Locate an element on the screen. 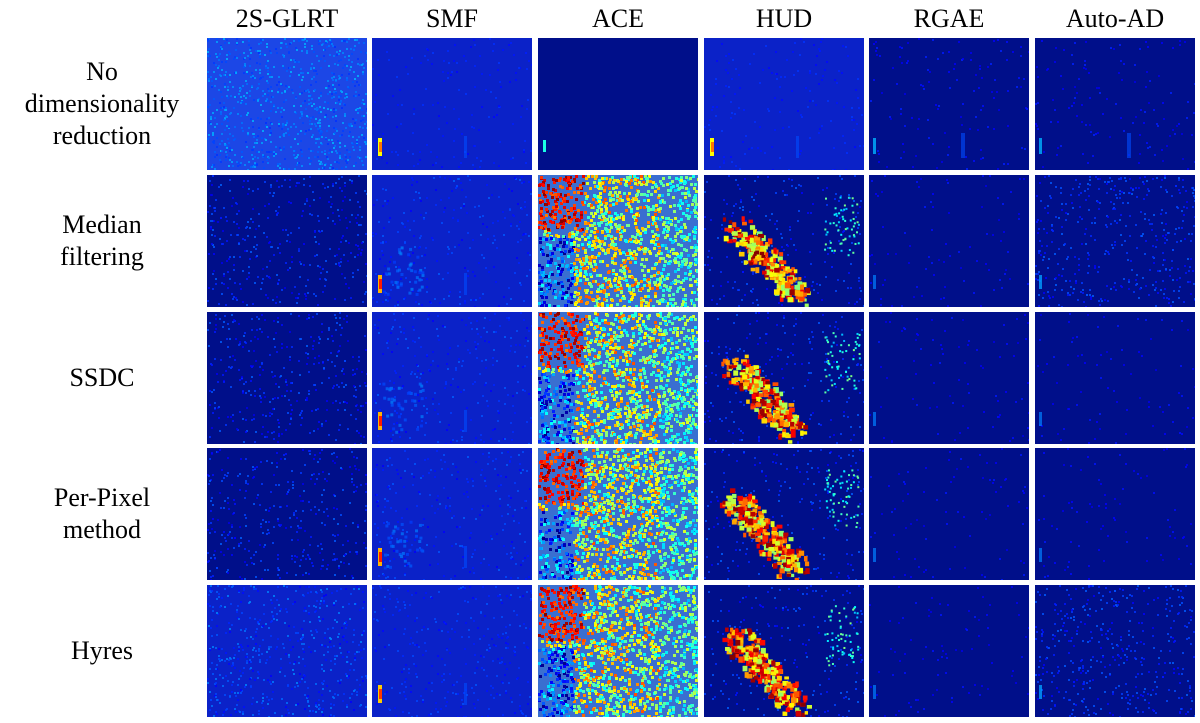  column-header-2: ACE is located at coordinates (618, 18).